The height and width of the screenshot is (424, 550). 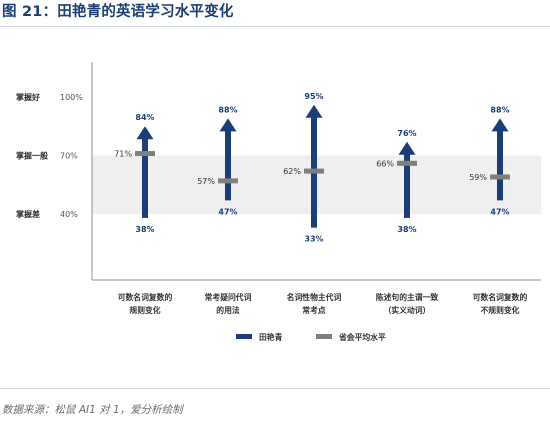 What do you see at coordinates (228, 310) in the screenshot?
I see `category-label: 的用法` at bounding box center [228, 310].